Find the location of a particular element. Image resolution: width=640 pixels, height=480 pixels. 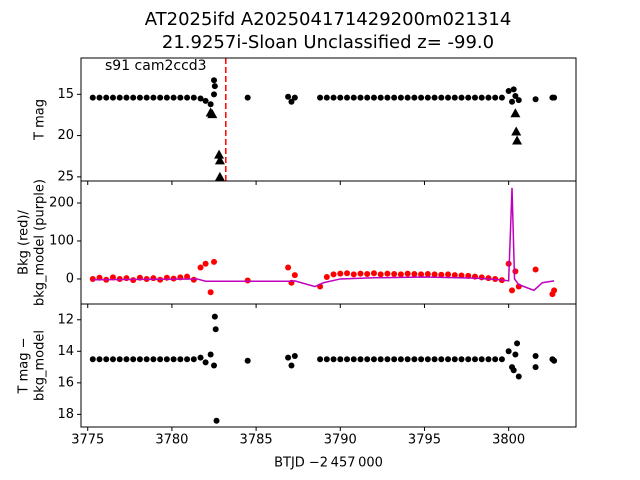

y-axis-label: bkg_model (purple) is located at coordinates (40, 242).